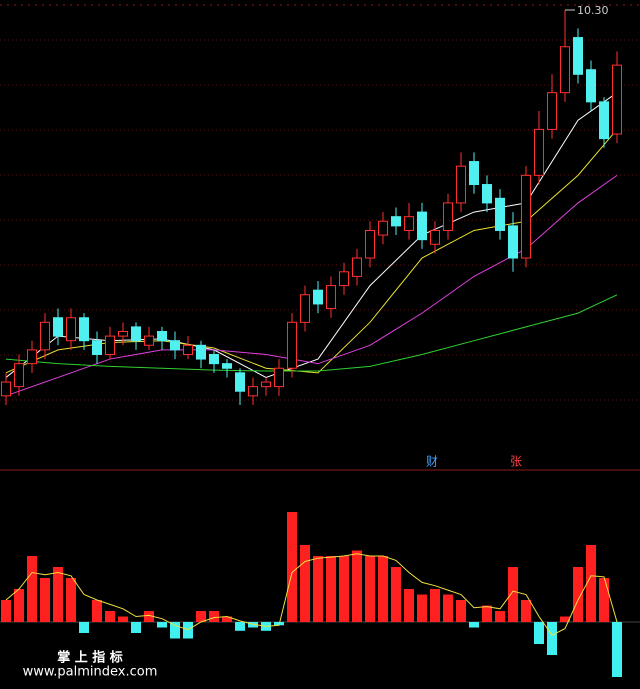  I want to click on high-label: 10.30, so click(593, 10).